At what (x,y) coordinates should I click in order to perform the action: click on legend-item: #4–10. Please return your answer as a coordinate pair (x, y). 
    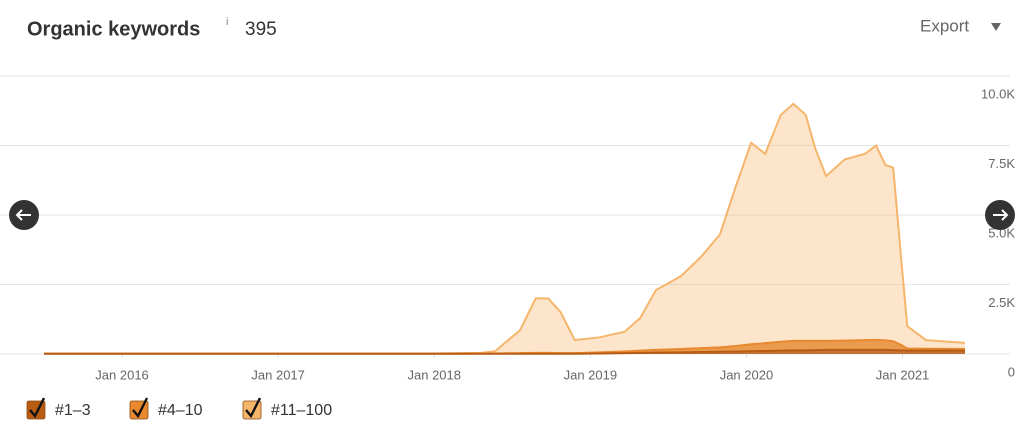
    Looking at the image, I should click on (166, 408).